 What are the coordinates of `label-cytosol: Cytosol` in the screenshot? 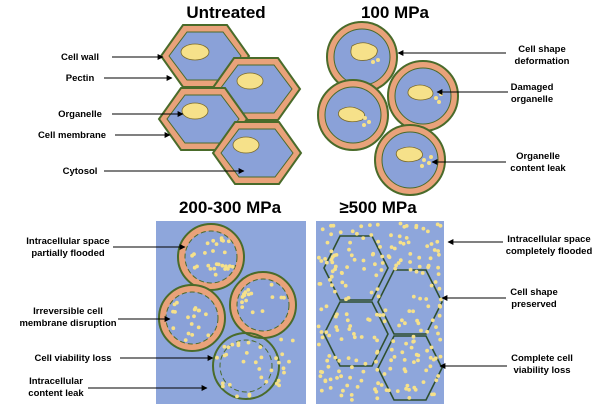 It's located at (80, 171).